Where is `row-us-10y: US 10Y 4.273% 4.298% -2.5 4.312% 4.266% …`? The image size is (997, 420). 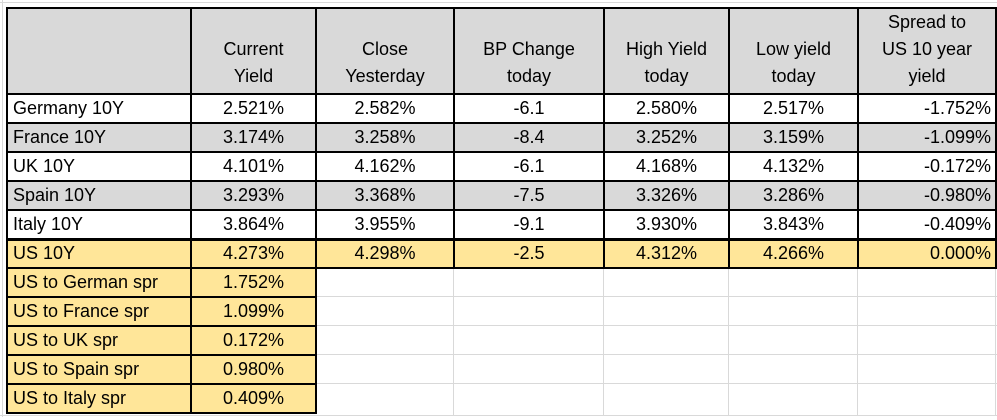 row-us-10y: US 10Y 4.273% 4.298% -2.5 4.312% 4.266% … is located at coordinates (501, 253).